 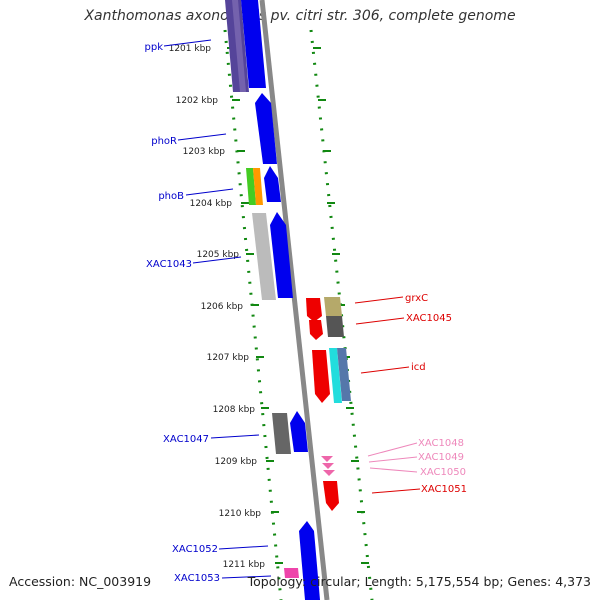 I want to click on gene-icd-red-arrow, so click(x=321, y=376).